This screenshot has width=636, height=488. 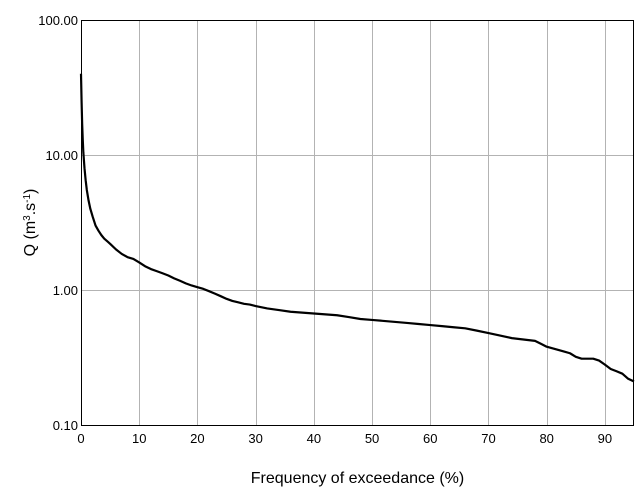 I want to click on y-axis-title-unit-b-sup: -1, so click(x=27, y=198).